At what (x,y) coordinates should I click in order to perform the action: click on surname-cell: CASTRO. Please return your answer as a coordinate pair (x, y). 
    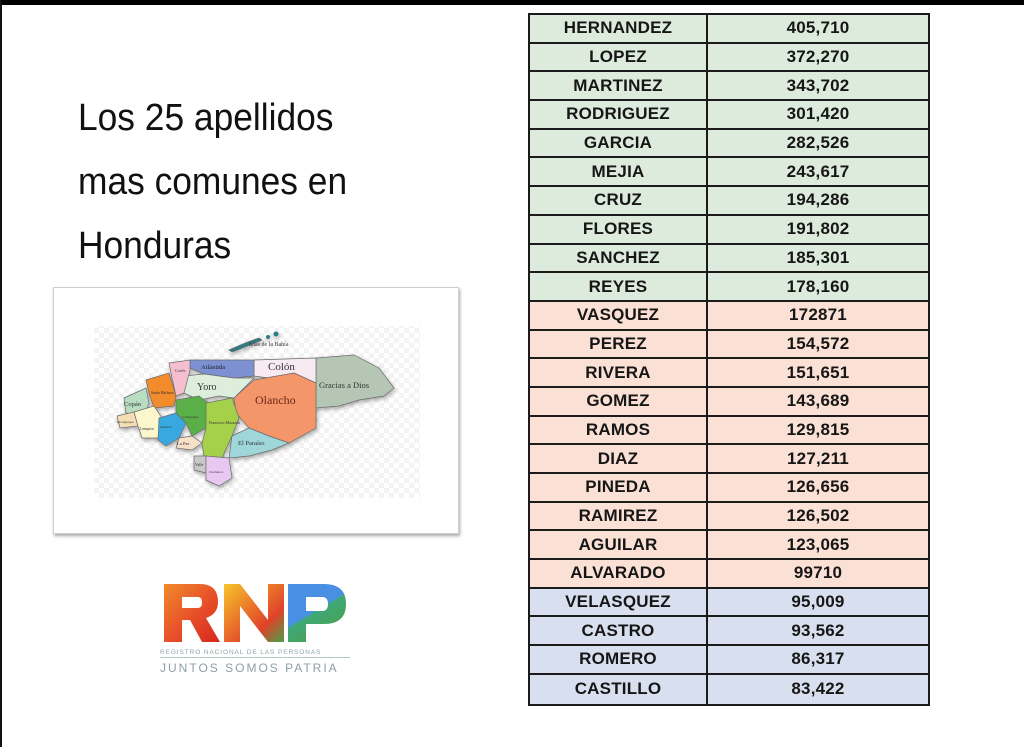
    Looking at the image, I should click on (619, 631).